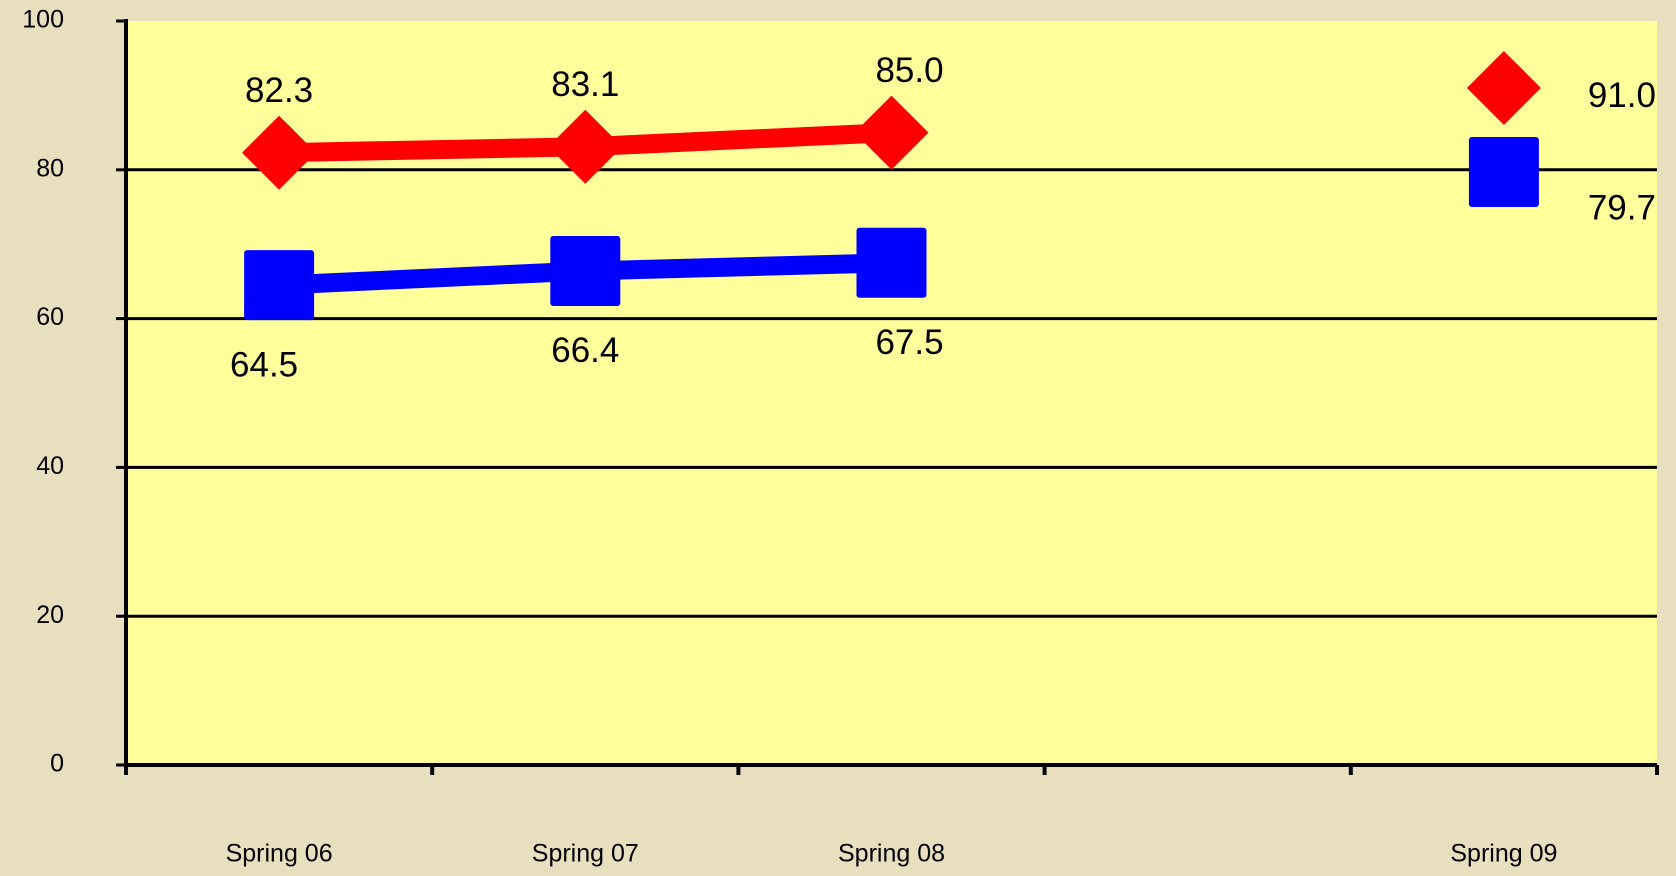 Image resolution: width=1676 pixels, height=876 pixels. Describe the element at coordinates (891, 854) in the screenshot. I see `x-tick-label: Spring 08` at that location.